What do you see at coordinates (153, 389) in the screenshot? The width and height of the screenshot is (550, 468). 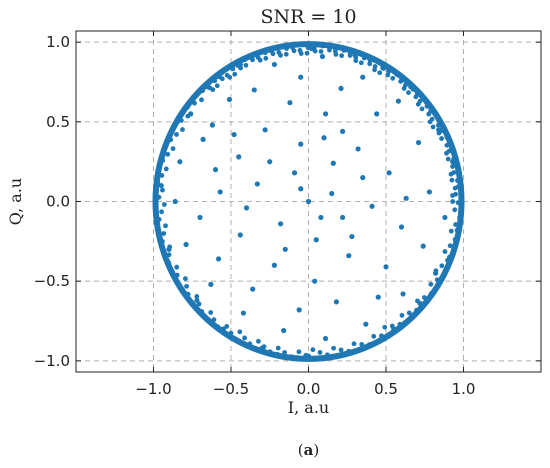 I see `x-tick-label-0: −1.0` at bounding box center [153, 389].